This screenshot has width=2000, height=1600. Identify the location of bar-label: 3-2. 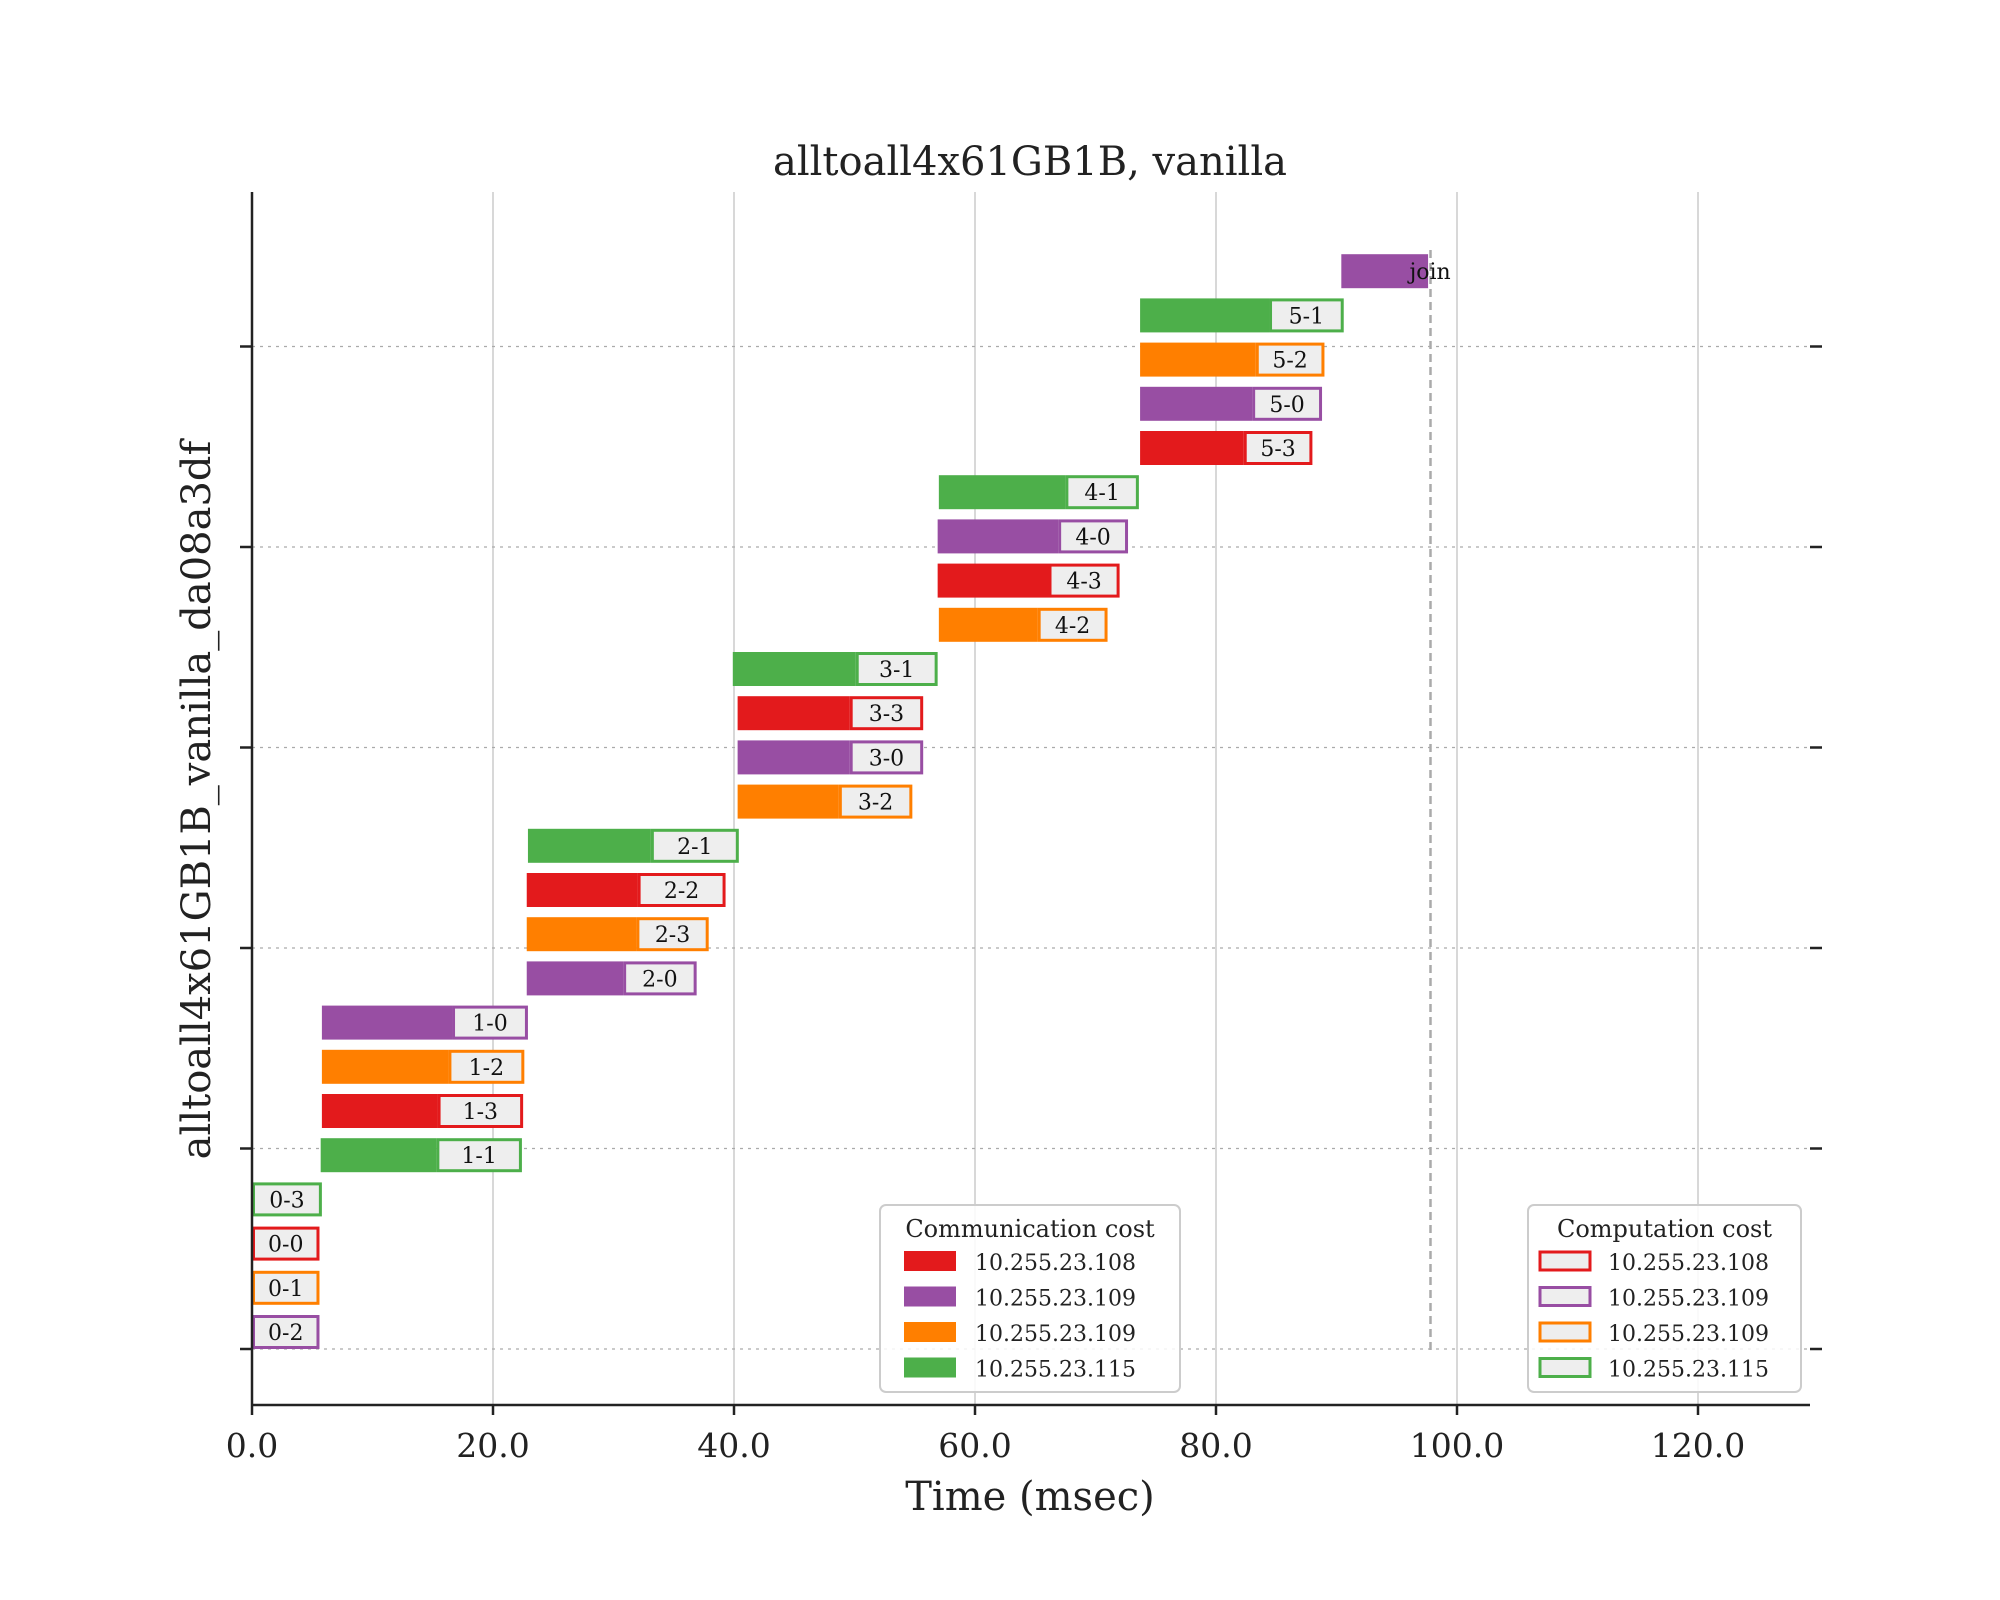
(875, 803).